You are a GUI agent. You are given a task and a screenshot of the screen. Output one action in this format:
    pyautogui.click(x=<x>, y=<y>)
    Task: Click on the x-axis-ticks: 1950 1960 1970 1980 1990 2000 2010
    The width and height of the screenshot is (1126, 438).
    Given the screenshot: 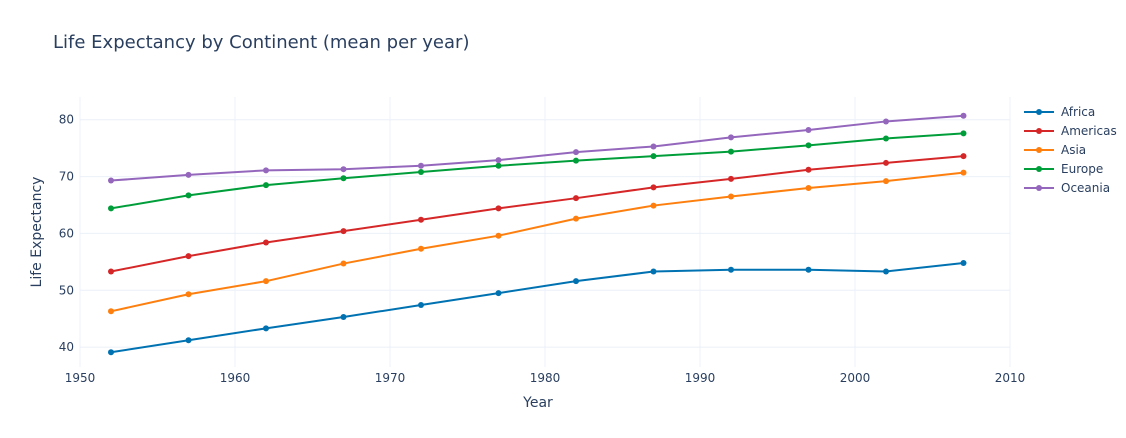 What is the action you would take?
    pyautogui.click(x=545, y=378)
    